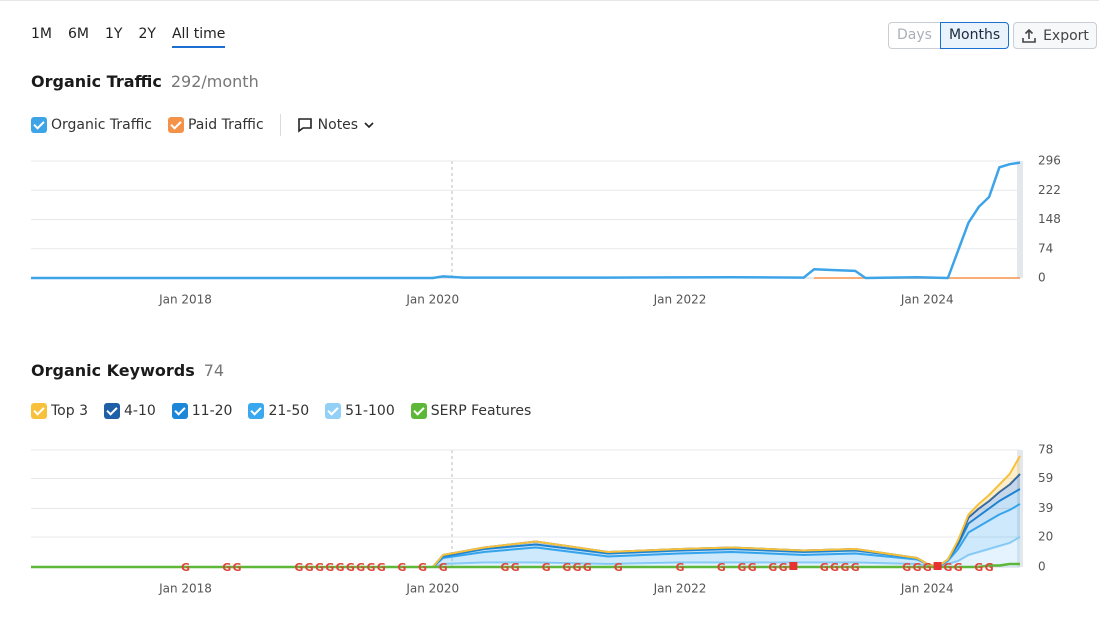  I want to click on series-line, so click(525, 565).